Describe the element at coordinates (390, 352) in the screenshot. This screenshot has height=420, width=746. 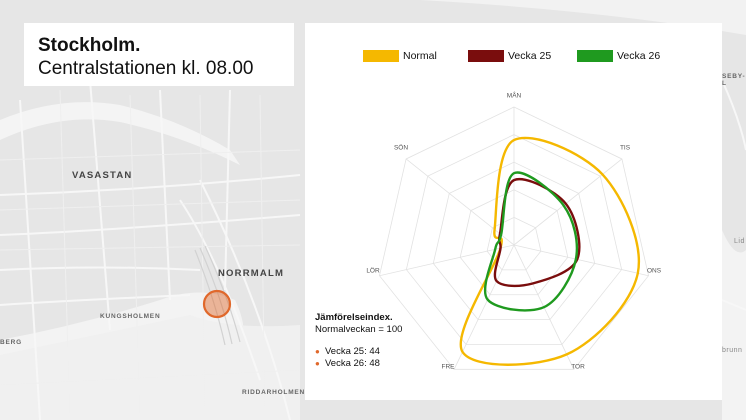
I see `index-item-vecka-25: ● Vecka 25: 44` at that location.